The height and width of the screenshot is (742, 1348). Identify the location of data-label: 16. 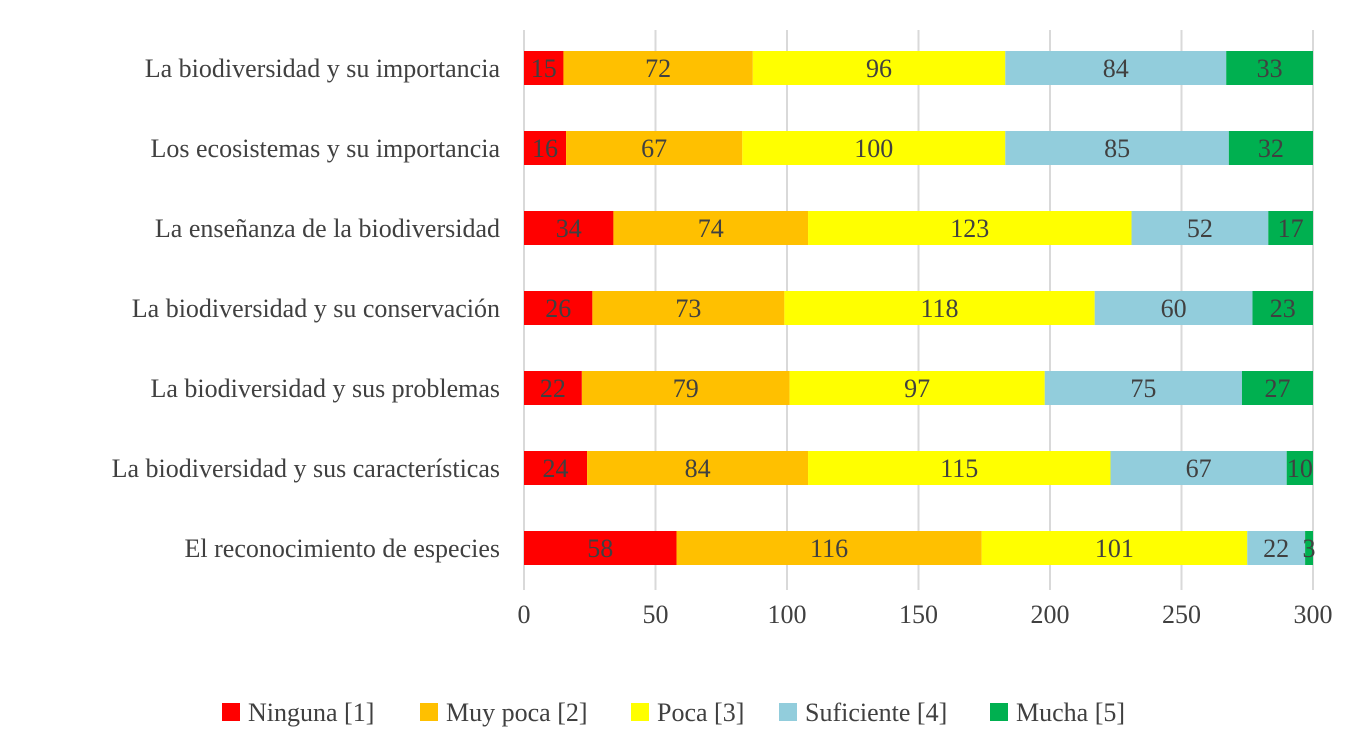
(545, 148).